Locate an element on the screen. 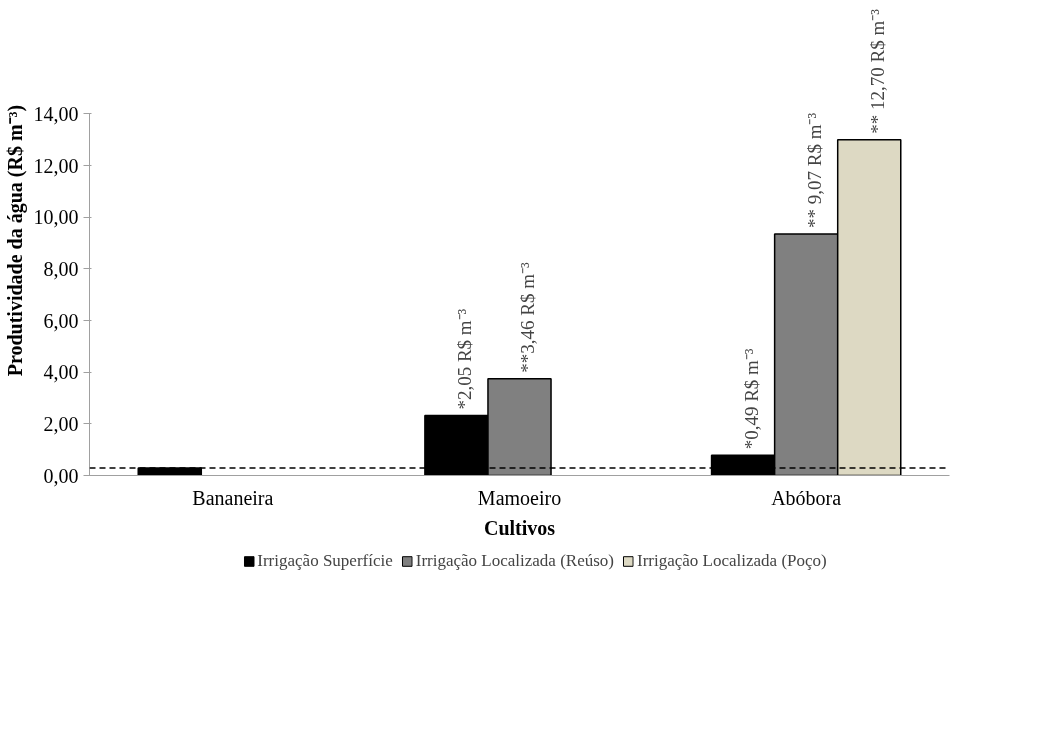 This screenshot has width=1043, height=740. annotation: *0,49 R$ m⁻³ is located at coordinates (751, 399).